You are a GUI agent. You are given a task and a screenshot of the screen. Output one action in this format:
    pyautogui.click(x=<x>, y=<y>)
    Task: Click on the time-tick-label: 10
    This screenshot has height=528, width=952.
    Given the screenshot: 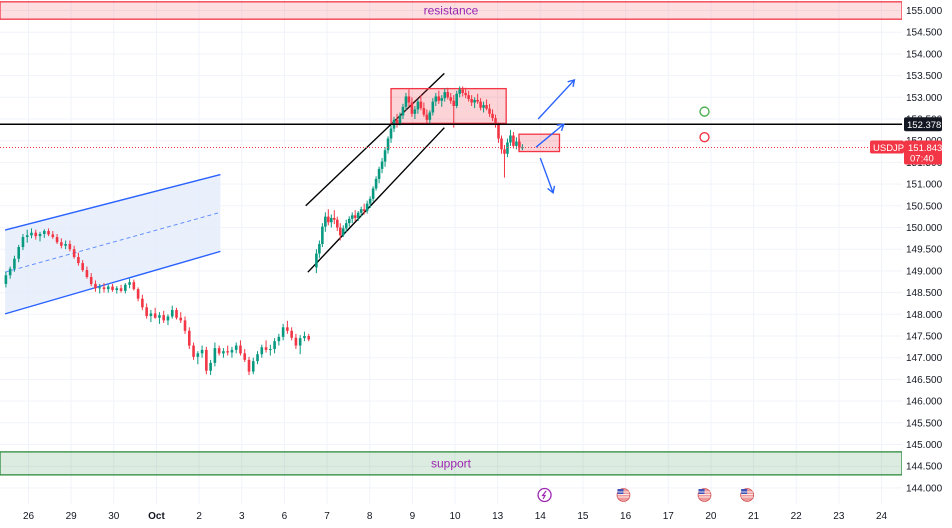 What is the action you would take?
    pyautogui.click(x=455, y=516)
    